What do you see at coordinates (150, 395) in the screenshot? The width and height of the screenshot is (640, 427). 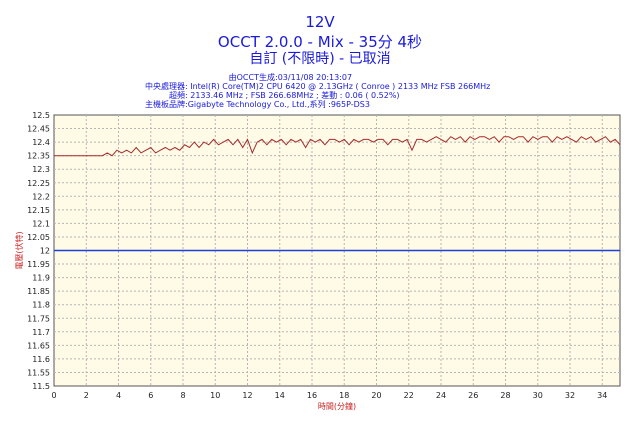 I see `x-tick-label: 6` at bounding box center [150, 395].